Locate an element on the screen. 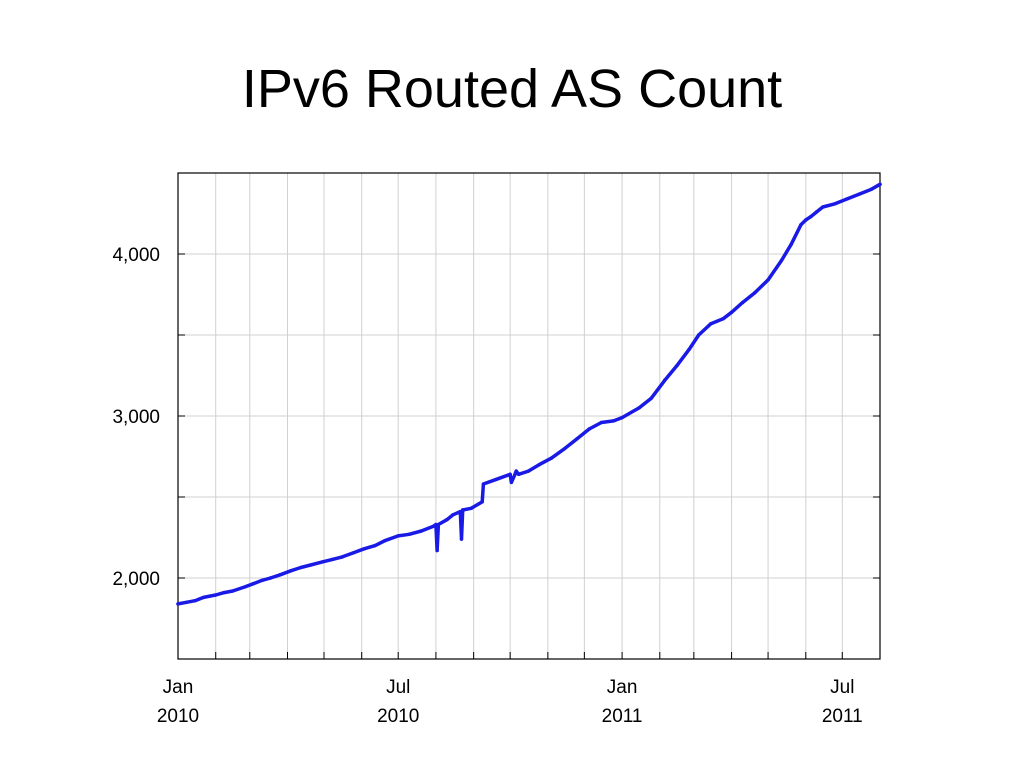 This screenshot has height=768, width=1024. y-tick-label: 4,000 is located at coordinates (136, 255).